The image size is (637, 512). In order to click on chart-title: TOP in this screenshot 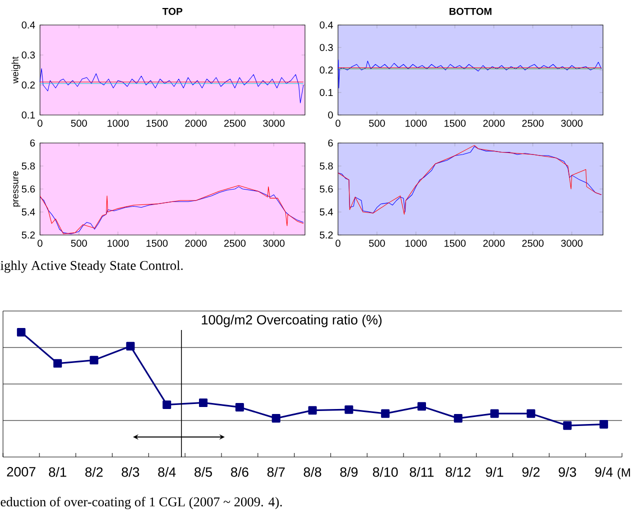, I will do `click(172, 11)`.